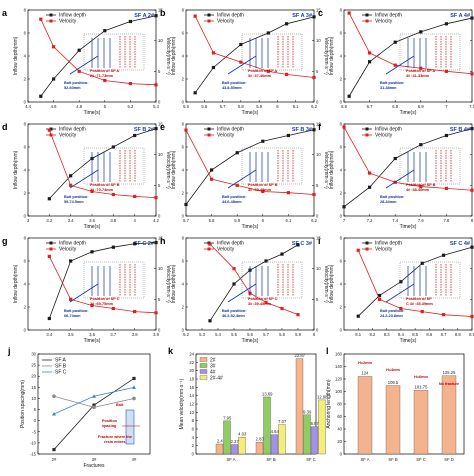  Describe the element at coordinates (302, 130) in the screenshot. I see `panel-title: SF B 3#` at that location.